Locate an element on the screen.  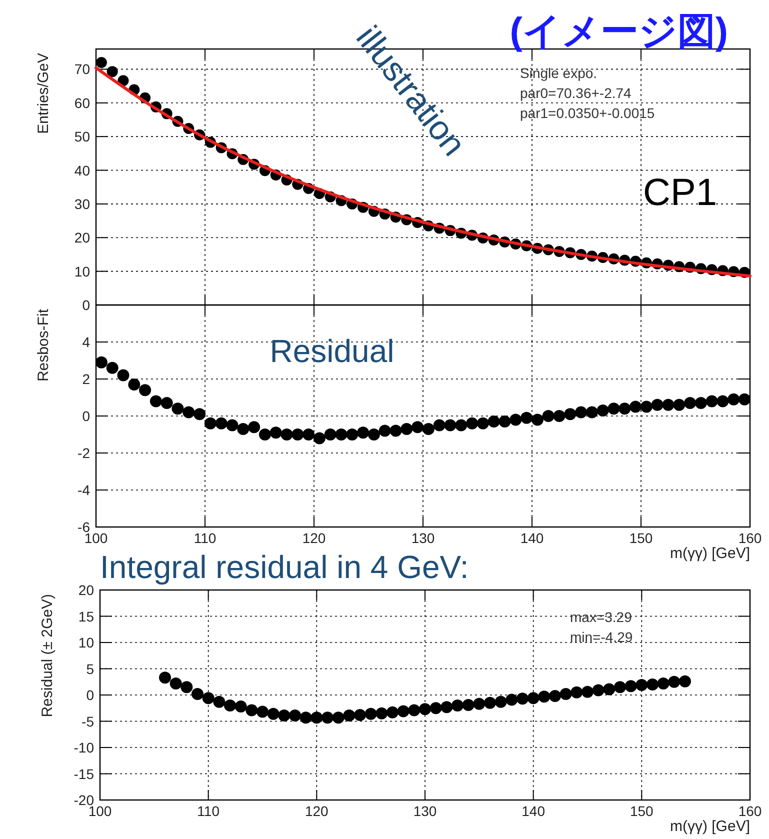
chart-title: (イメージ図) is located at coordinates (619, 32).